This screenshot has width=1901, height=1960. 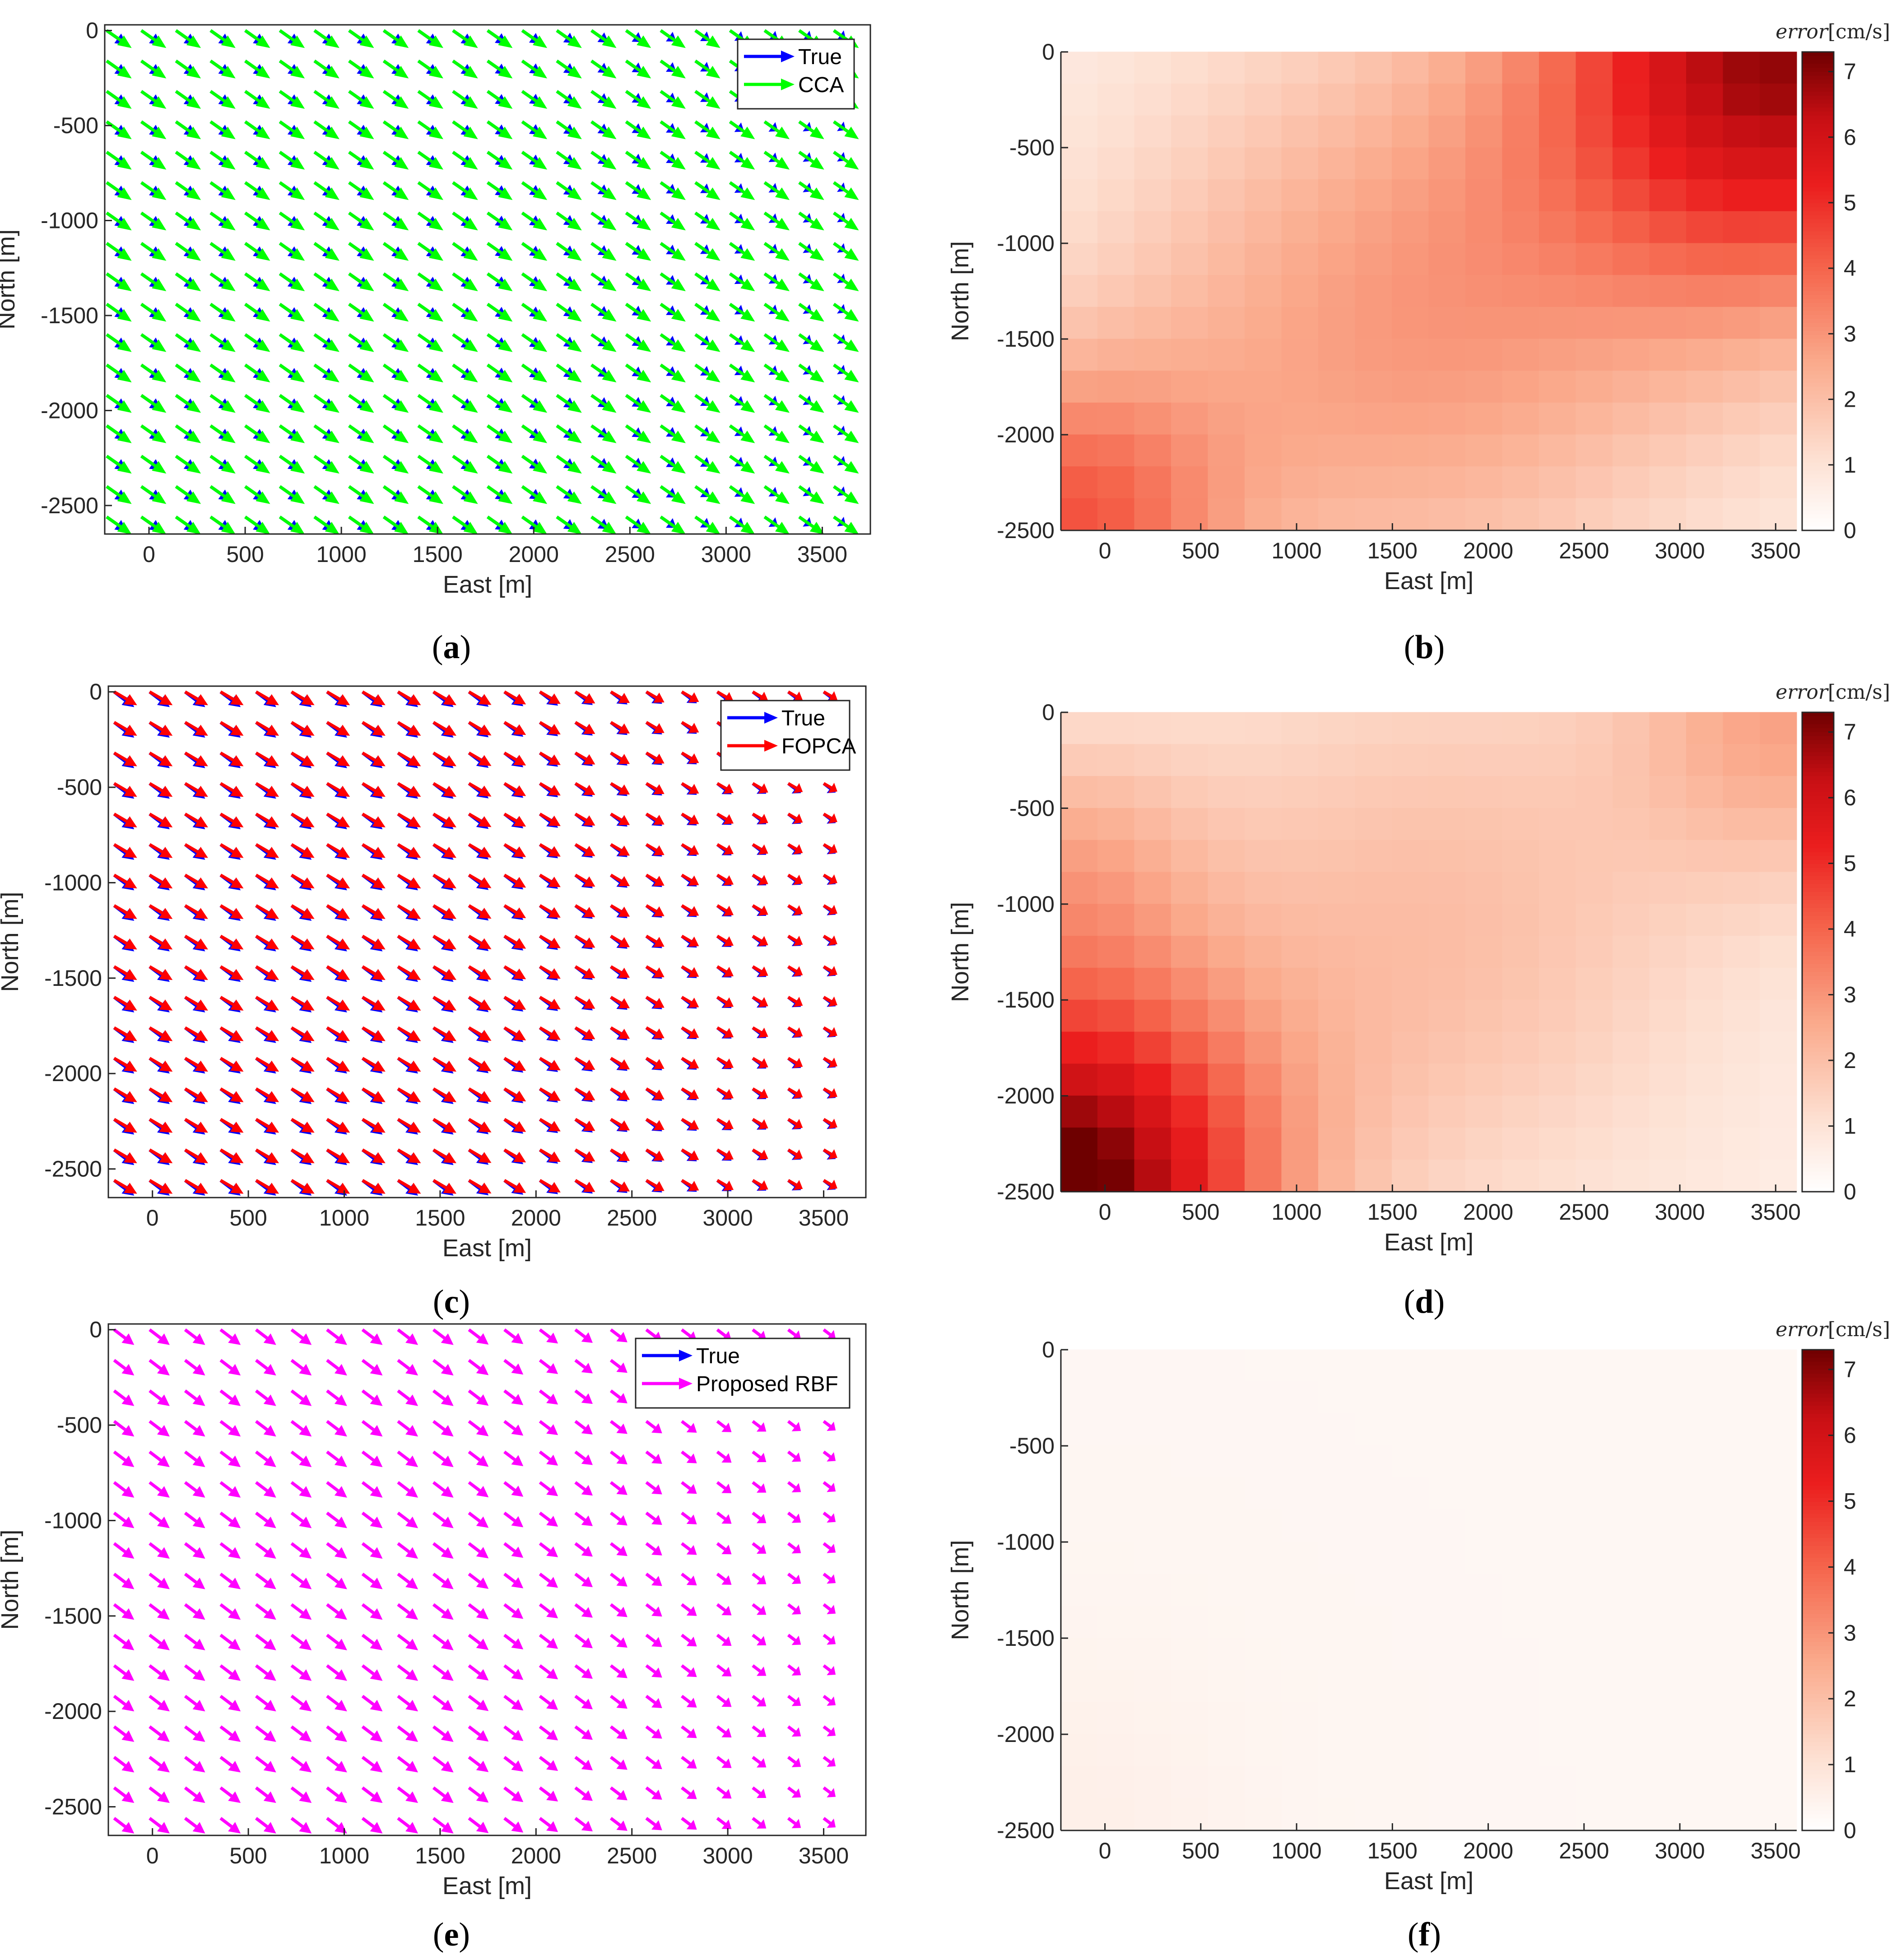 What do you see at coordinates (1105, 1212) in the screenshot?
I see `x-tick-label: 0` at bounding box center [1105, 1212].